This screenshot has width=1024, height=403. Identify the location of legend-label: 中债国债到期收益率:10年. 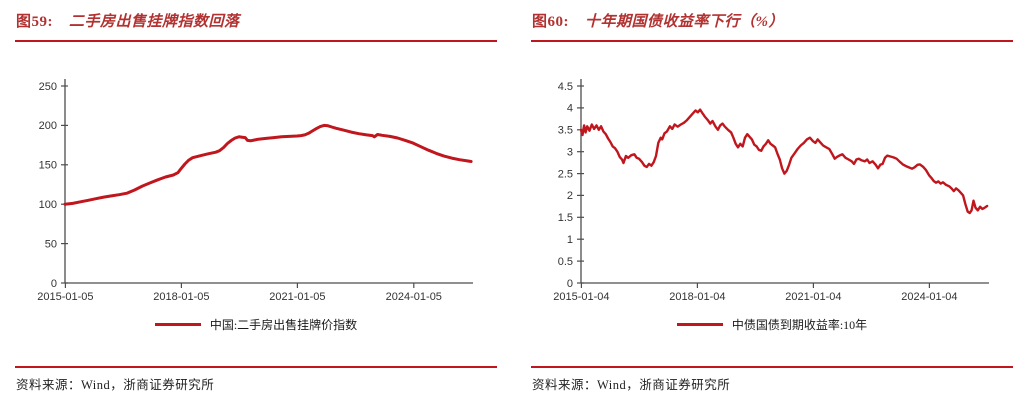
(799, 325).